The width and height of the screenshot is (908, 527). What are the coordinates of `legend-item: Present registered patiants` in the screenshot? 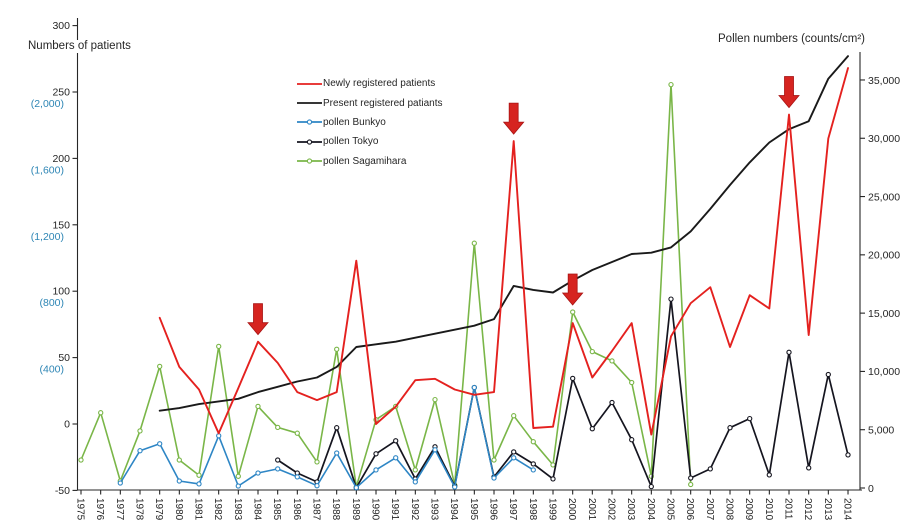 It's located at (370, 102).